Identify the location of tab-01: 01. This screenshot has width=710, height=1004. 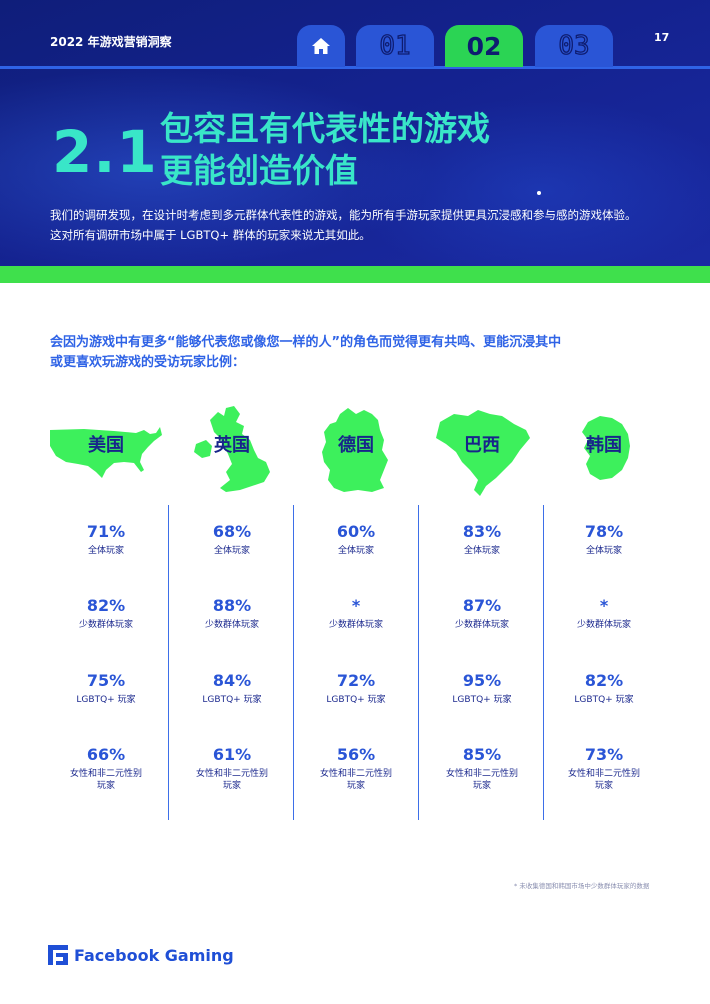
(395, 46).